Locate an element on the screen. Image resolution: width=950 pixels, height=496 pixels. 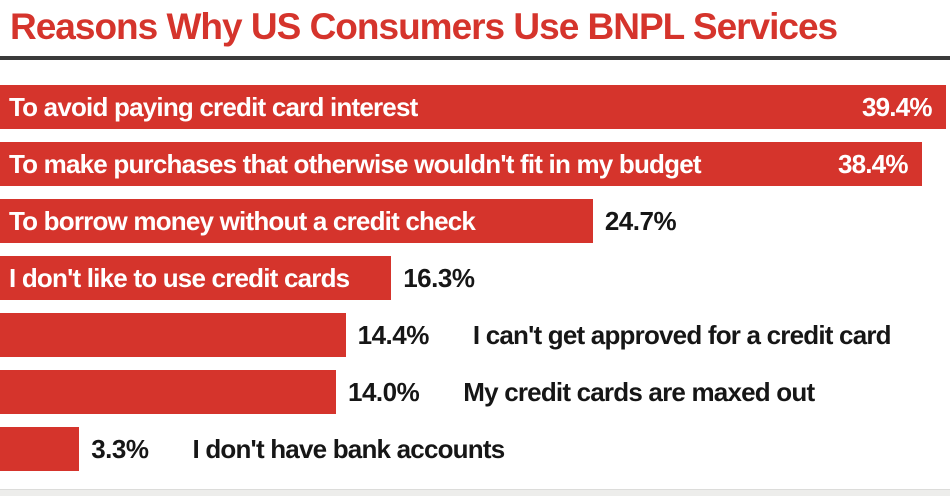
bar-label: My credit cards are maxed out is located at coordinates (639, 391).